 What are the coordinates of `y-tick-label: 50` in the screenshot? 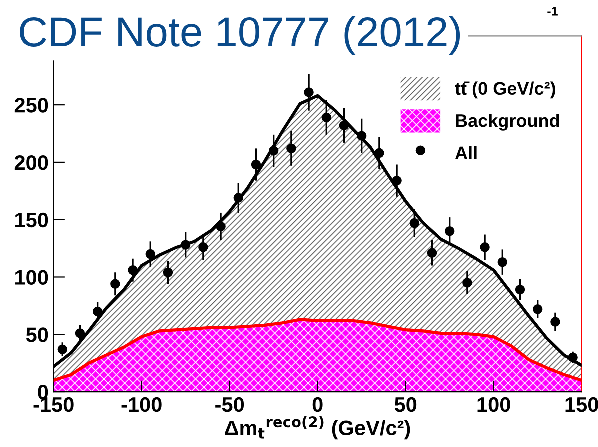 It's located at (37, 335).